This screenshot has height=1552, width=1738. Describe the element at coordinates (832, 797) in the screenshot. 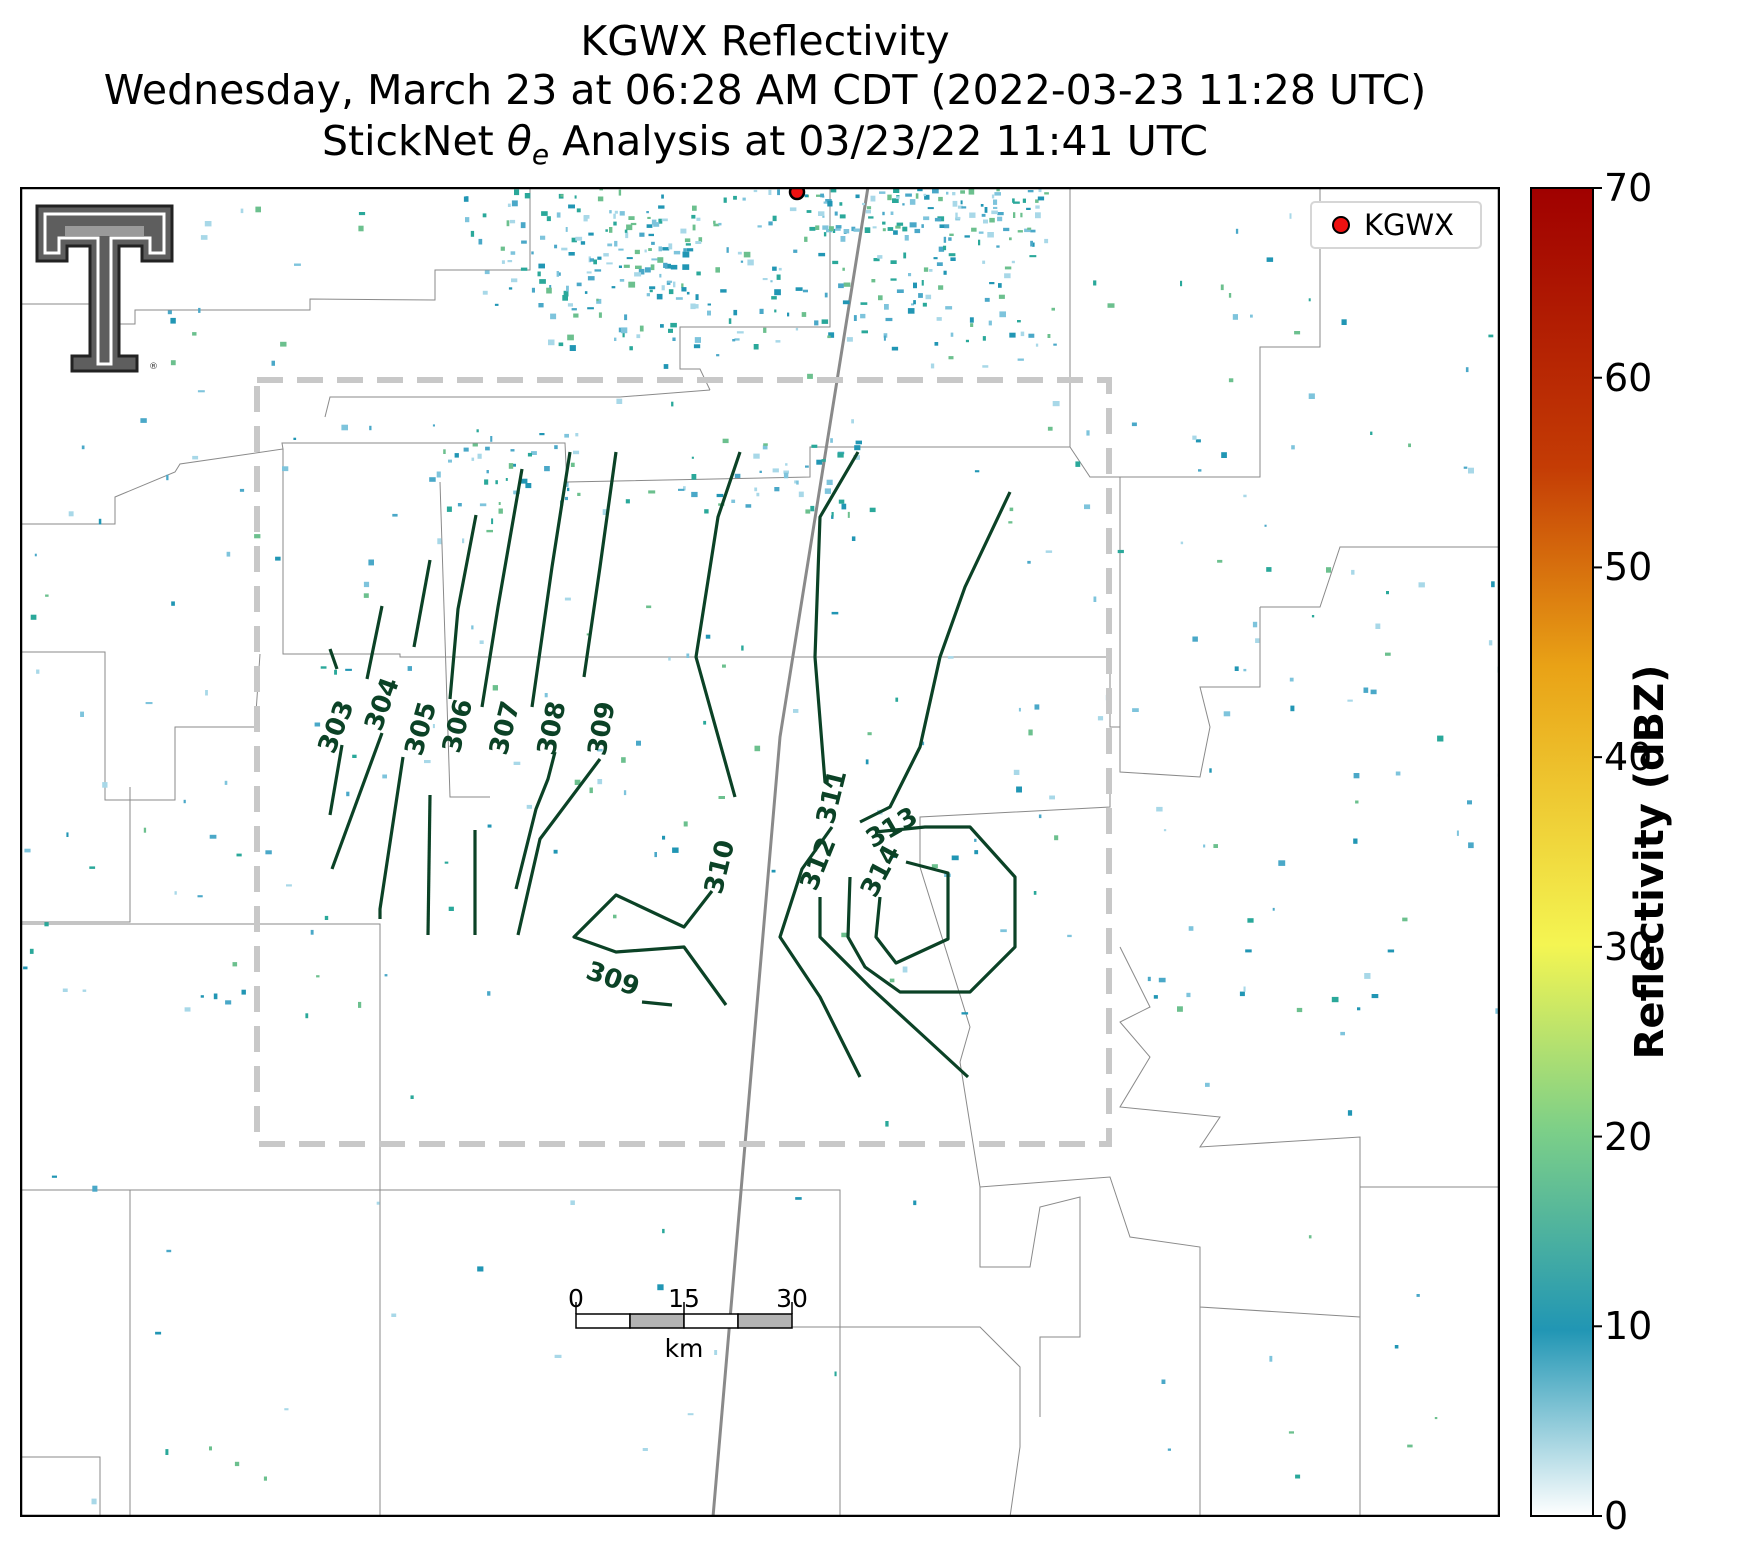

I see `contour-label-311: 311` at that location.